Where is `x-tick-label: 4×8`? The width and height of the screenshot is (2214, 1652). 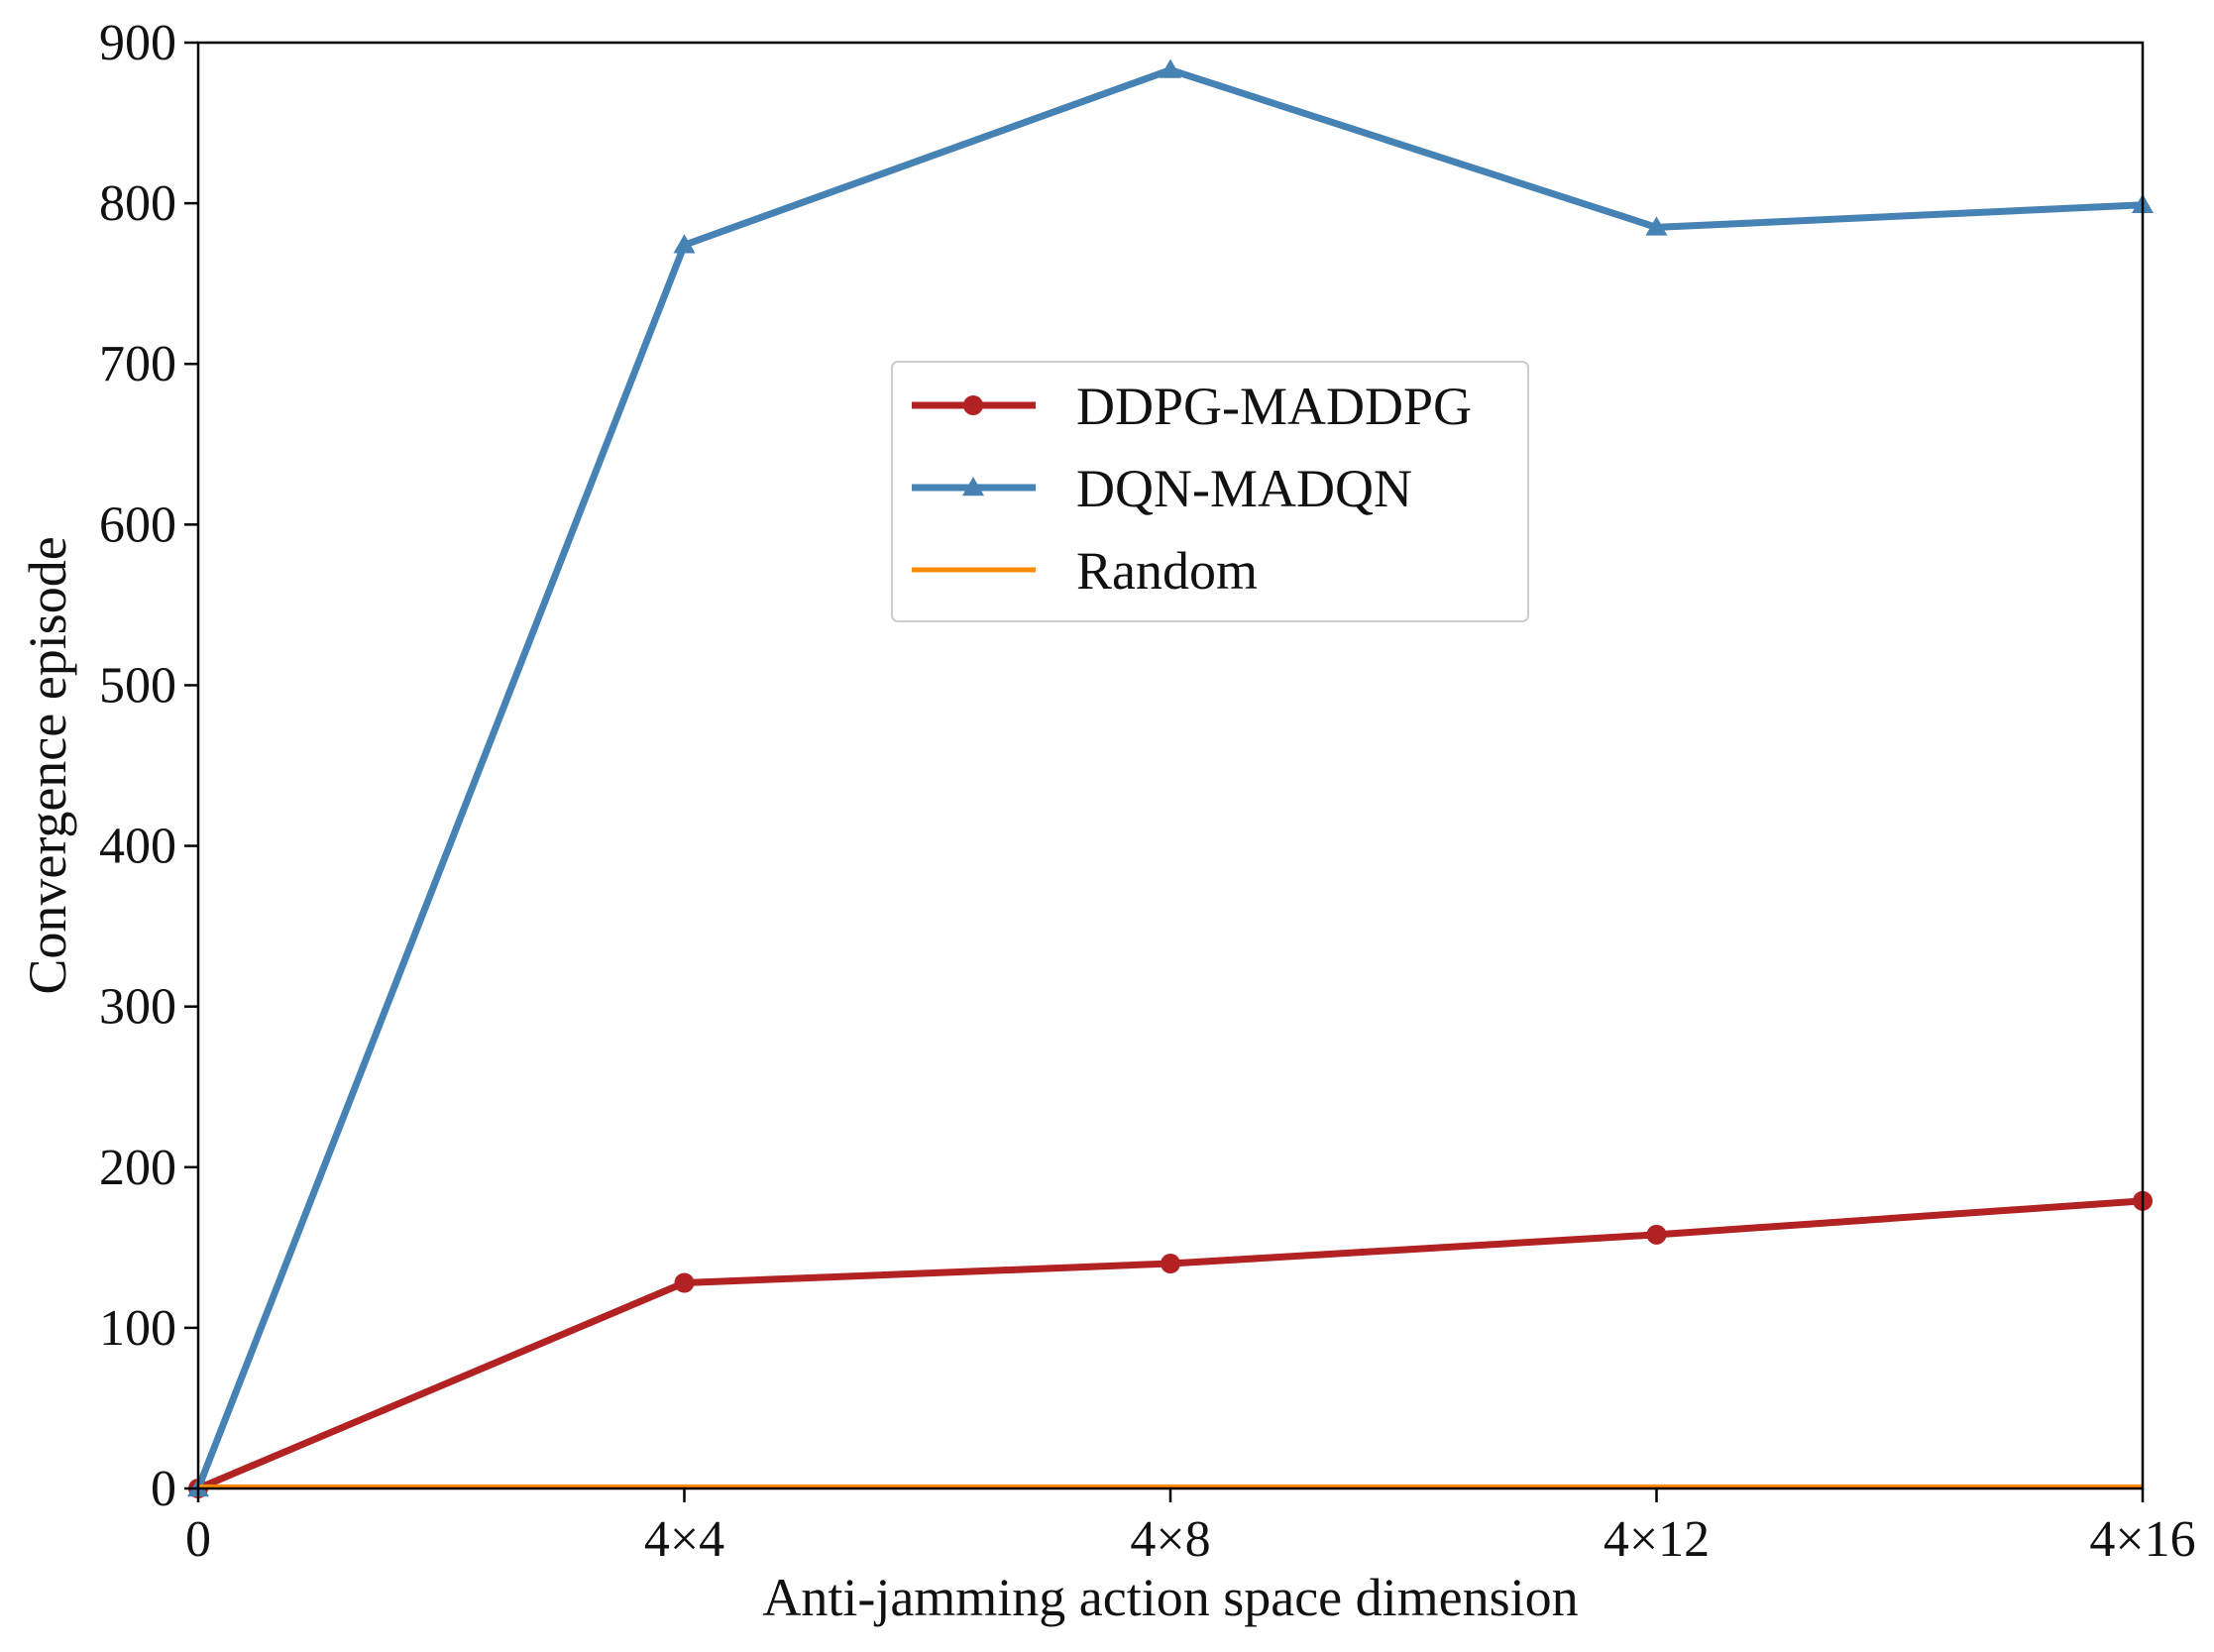 x-tick-label: 4×8 is located at coordinates (1170, 1539).